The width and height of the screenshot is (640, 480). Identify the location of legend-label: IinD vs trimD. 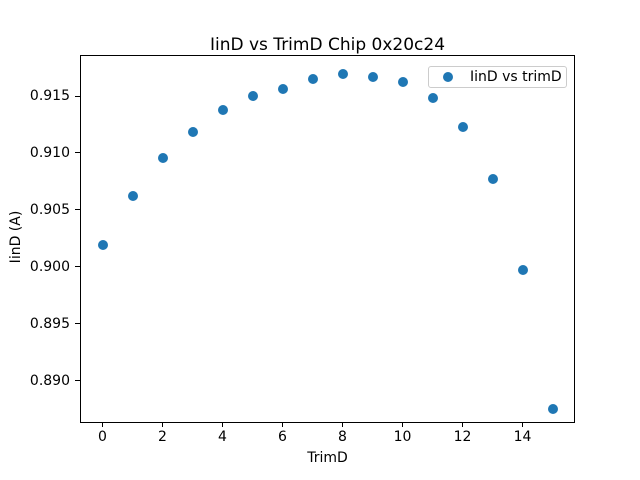
(516, 77).